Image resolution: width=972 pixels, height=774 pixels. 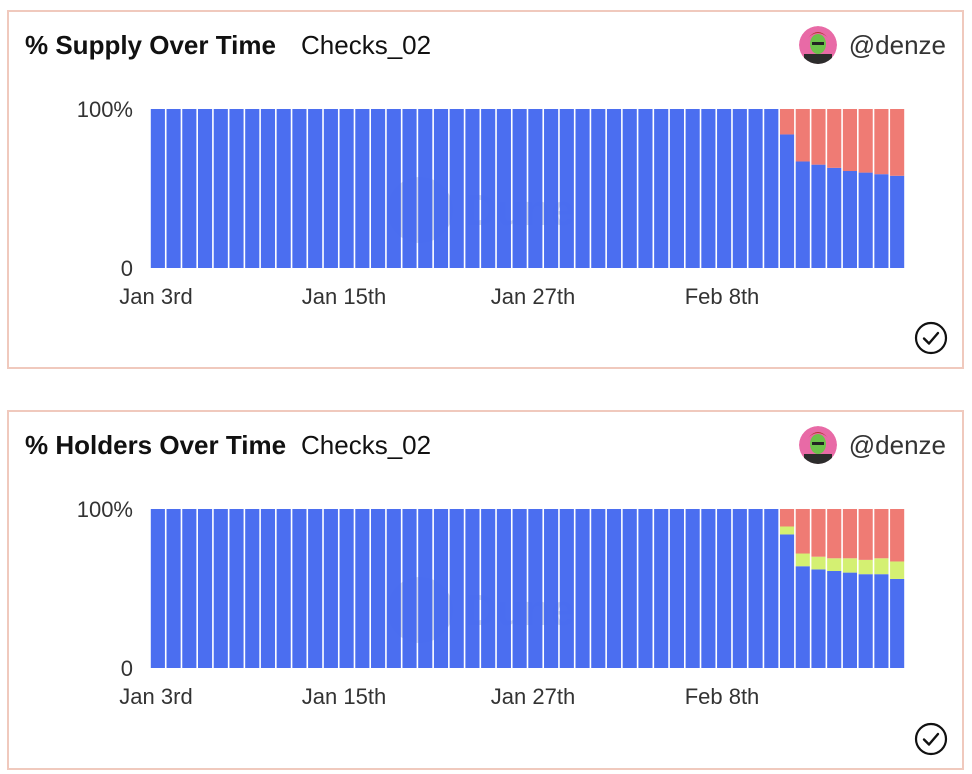 What do you see at coordinates (105, 509) in the screenshot?
I see `y-tick-label: 100%` at bounding box center [105, 509].